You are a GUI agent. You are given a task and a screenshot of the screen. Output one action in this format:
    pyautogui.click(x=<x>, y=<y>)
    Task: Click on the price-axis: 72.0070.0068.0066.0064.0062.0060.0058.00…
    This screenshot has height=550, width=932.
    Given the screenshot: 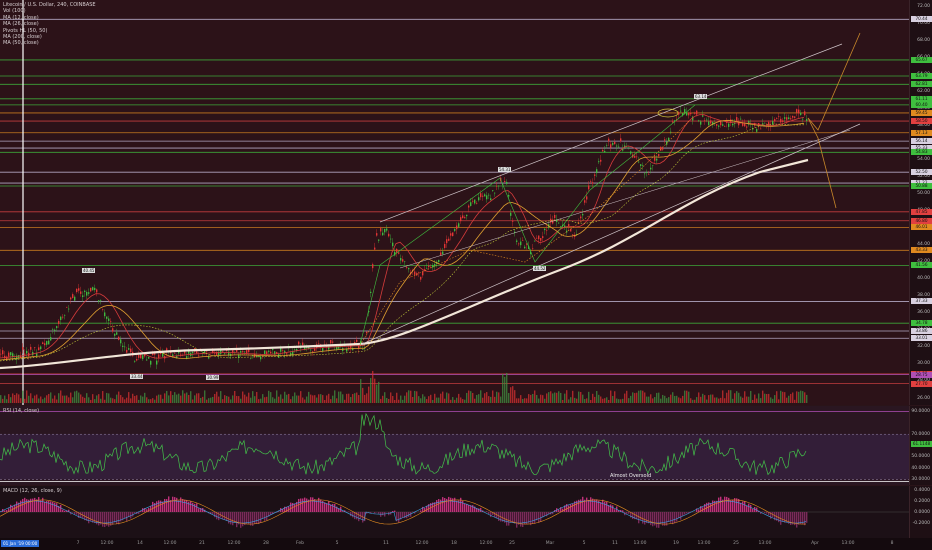 What is the action you would take?
    pyautogui.click(x=920, y=202)
    